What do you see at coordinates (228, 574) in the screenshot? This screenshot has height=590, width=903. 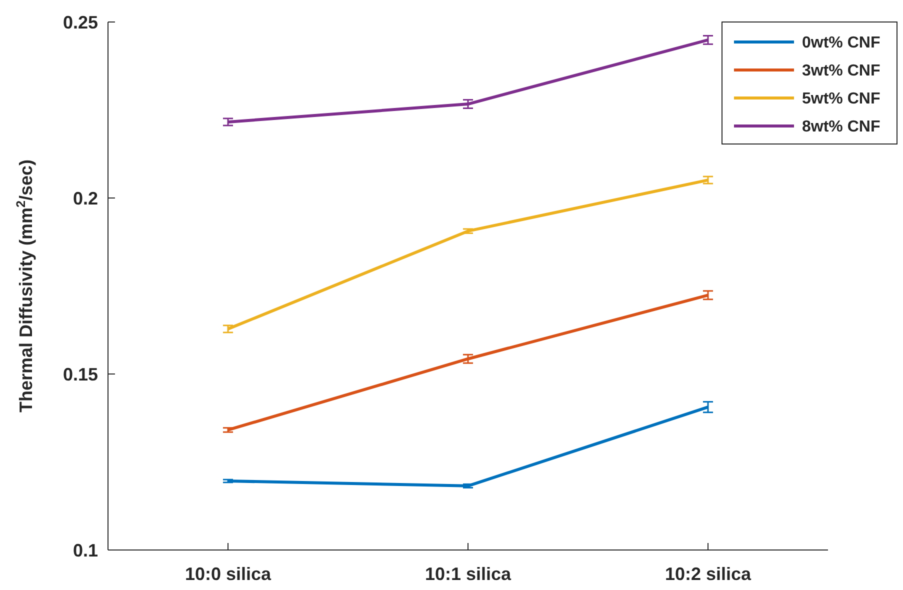 I see `x-tick-label: 10:0 silica` at bounding box center [228, 574].